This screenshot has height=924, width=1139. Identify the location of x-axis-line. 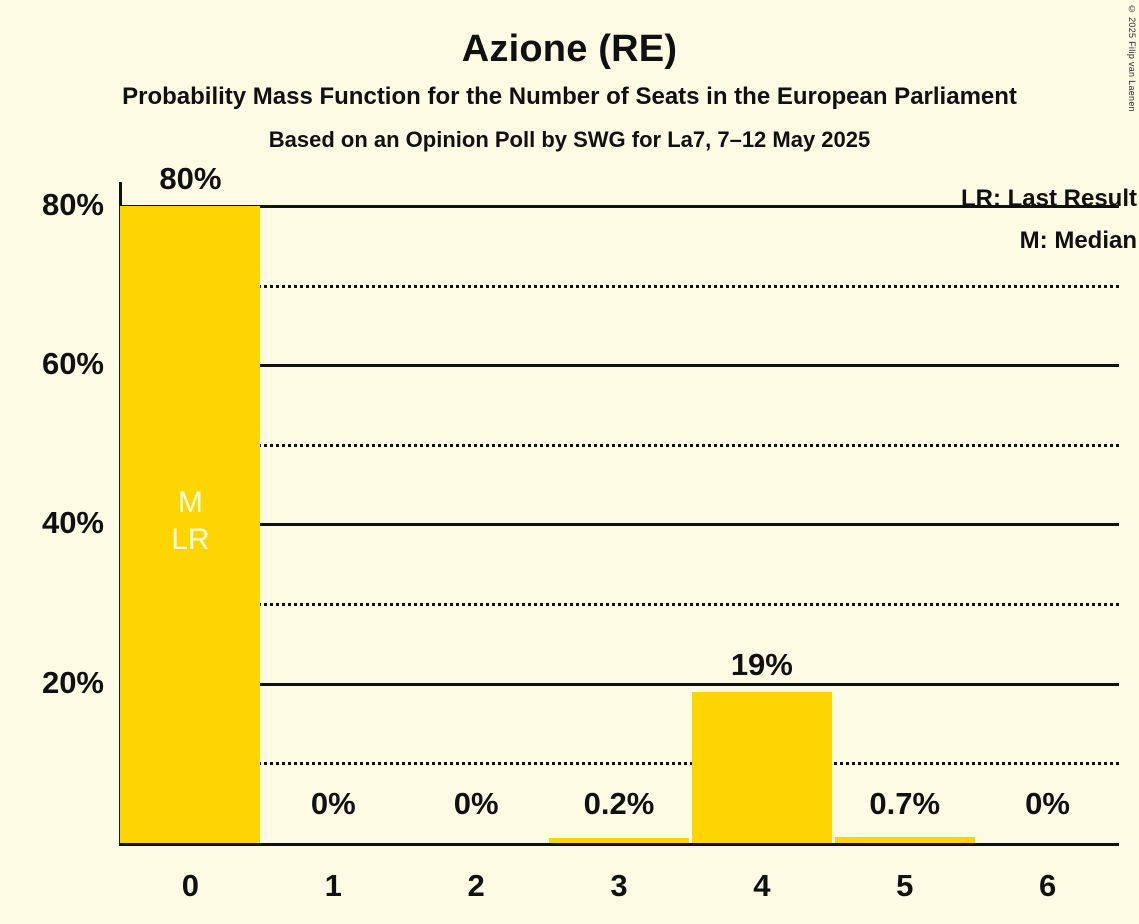
(619, 844).